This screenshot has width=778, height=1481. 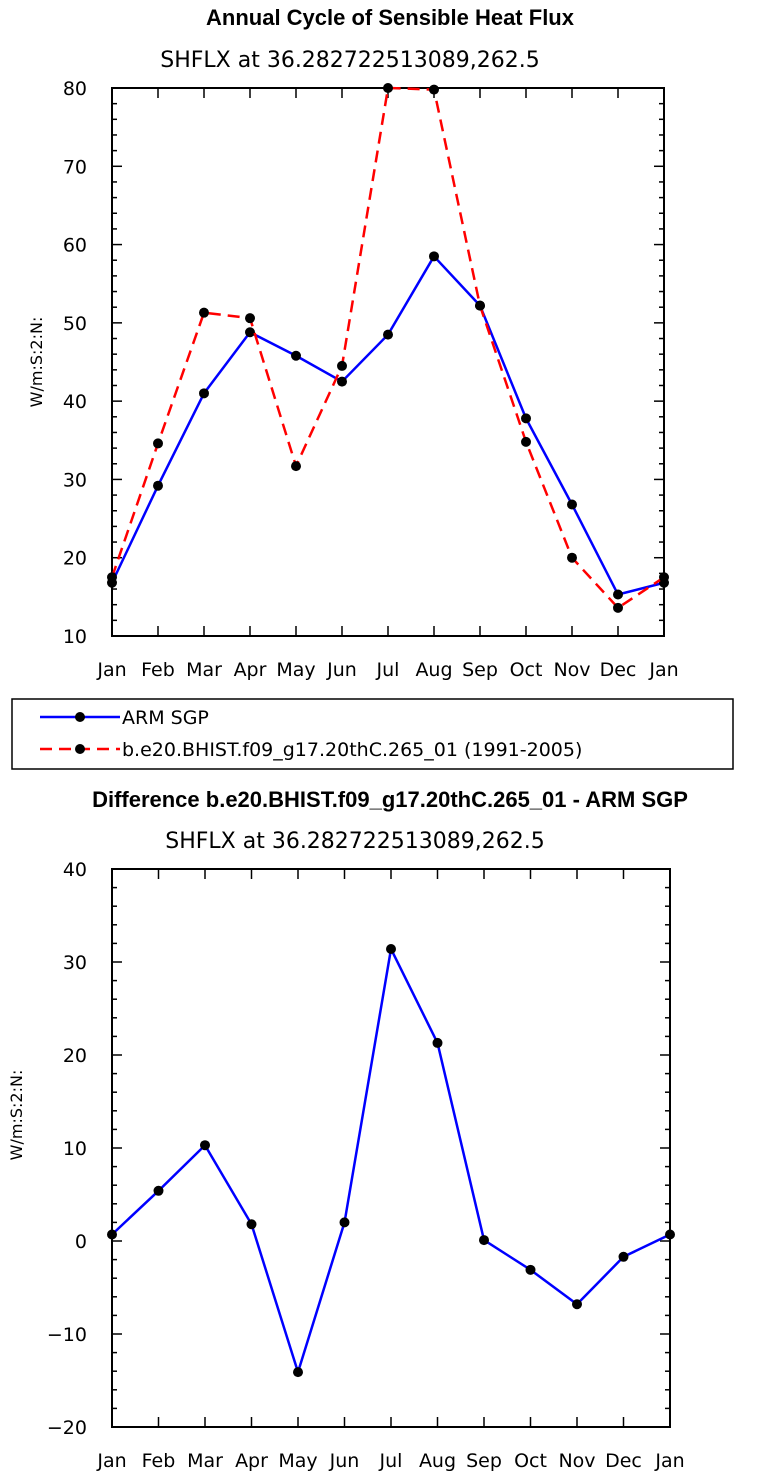 What do you see at coordinates (530, 1461) in the screenshot?
I see `chart1-x-tick-label: Oct` at bounding box center [530, 1461].